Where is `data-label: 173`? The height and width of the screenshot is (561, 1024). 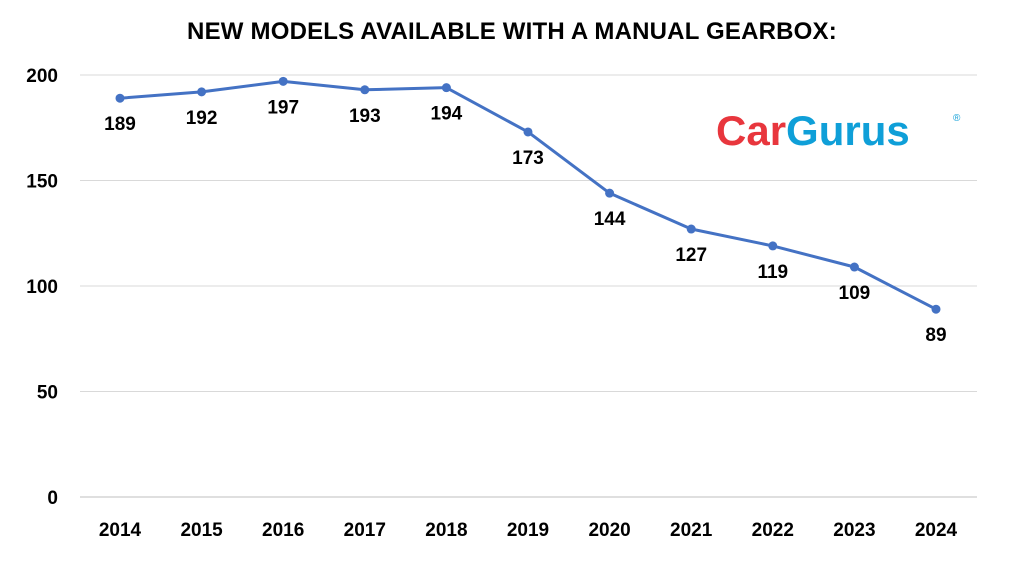 data-label: 173 is located at coordinates (528, 158).